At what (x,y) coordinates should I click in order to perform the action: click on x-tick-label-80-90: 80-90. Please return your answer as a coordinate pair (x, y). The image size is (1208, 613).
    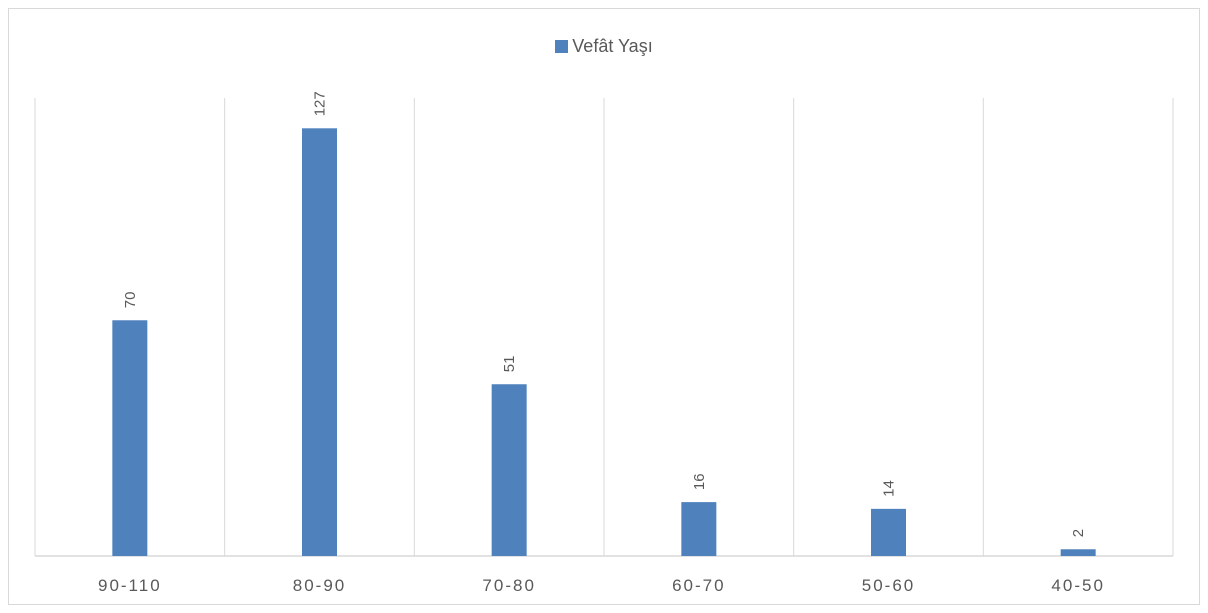
    Looking at the image, I should click on (319, 585).